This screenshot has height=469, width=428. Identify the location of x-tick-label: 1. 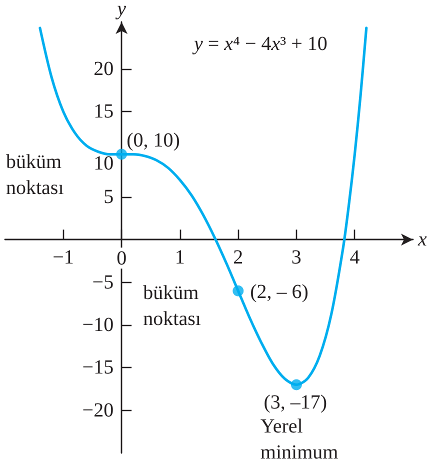
(179, 257).